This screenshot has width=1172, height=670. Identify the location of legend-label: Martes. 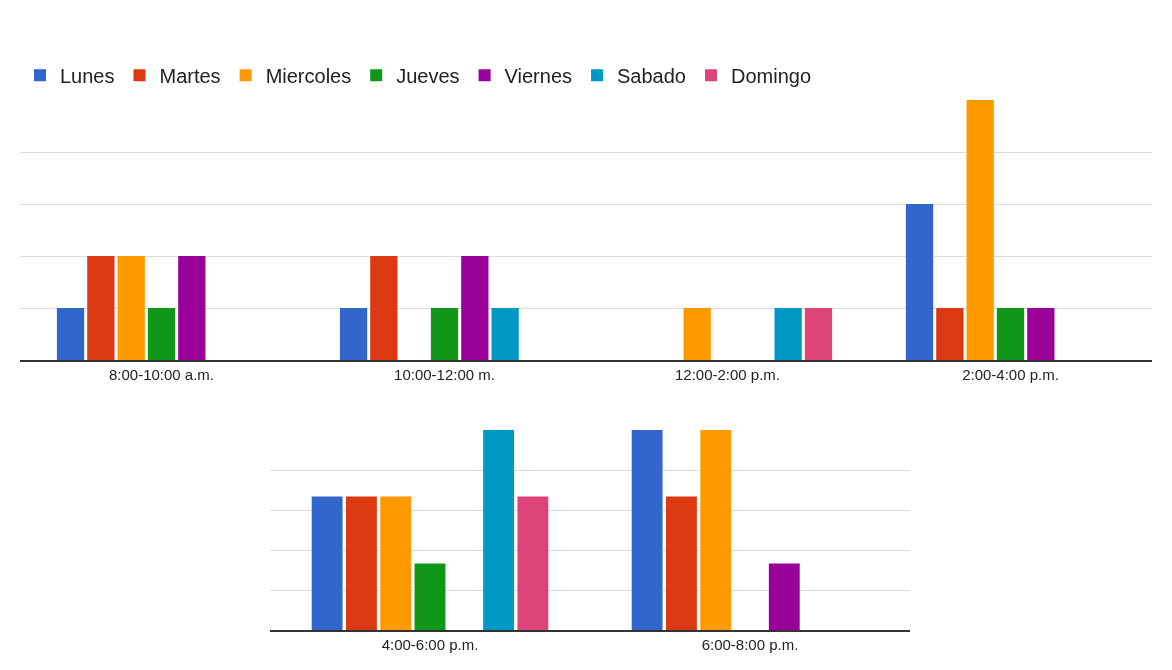
(190, 76).